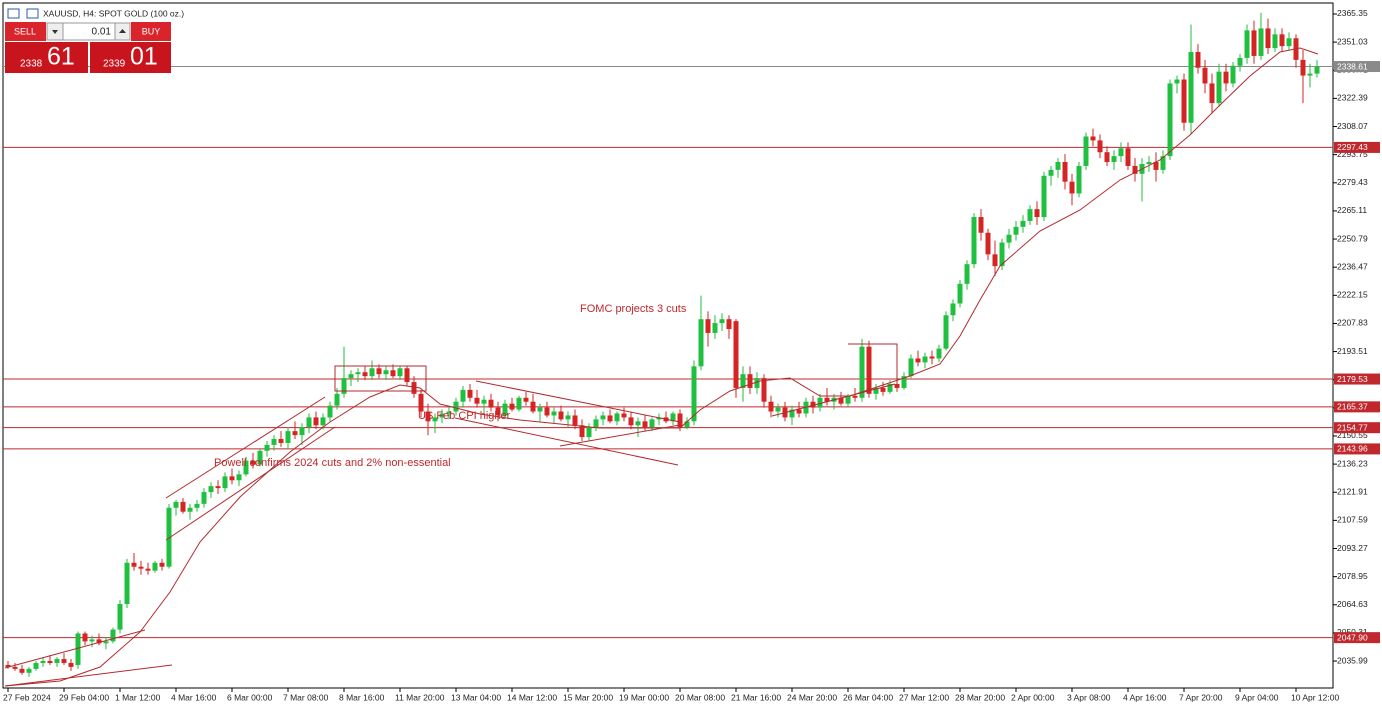 This screenshot has width=1382, height=710. I want to click on bid-box, so click(46, 57).